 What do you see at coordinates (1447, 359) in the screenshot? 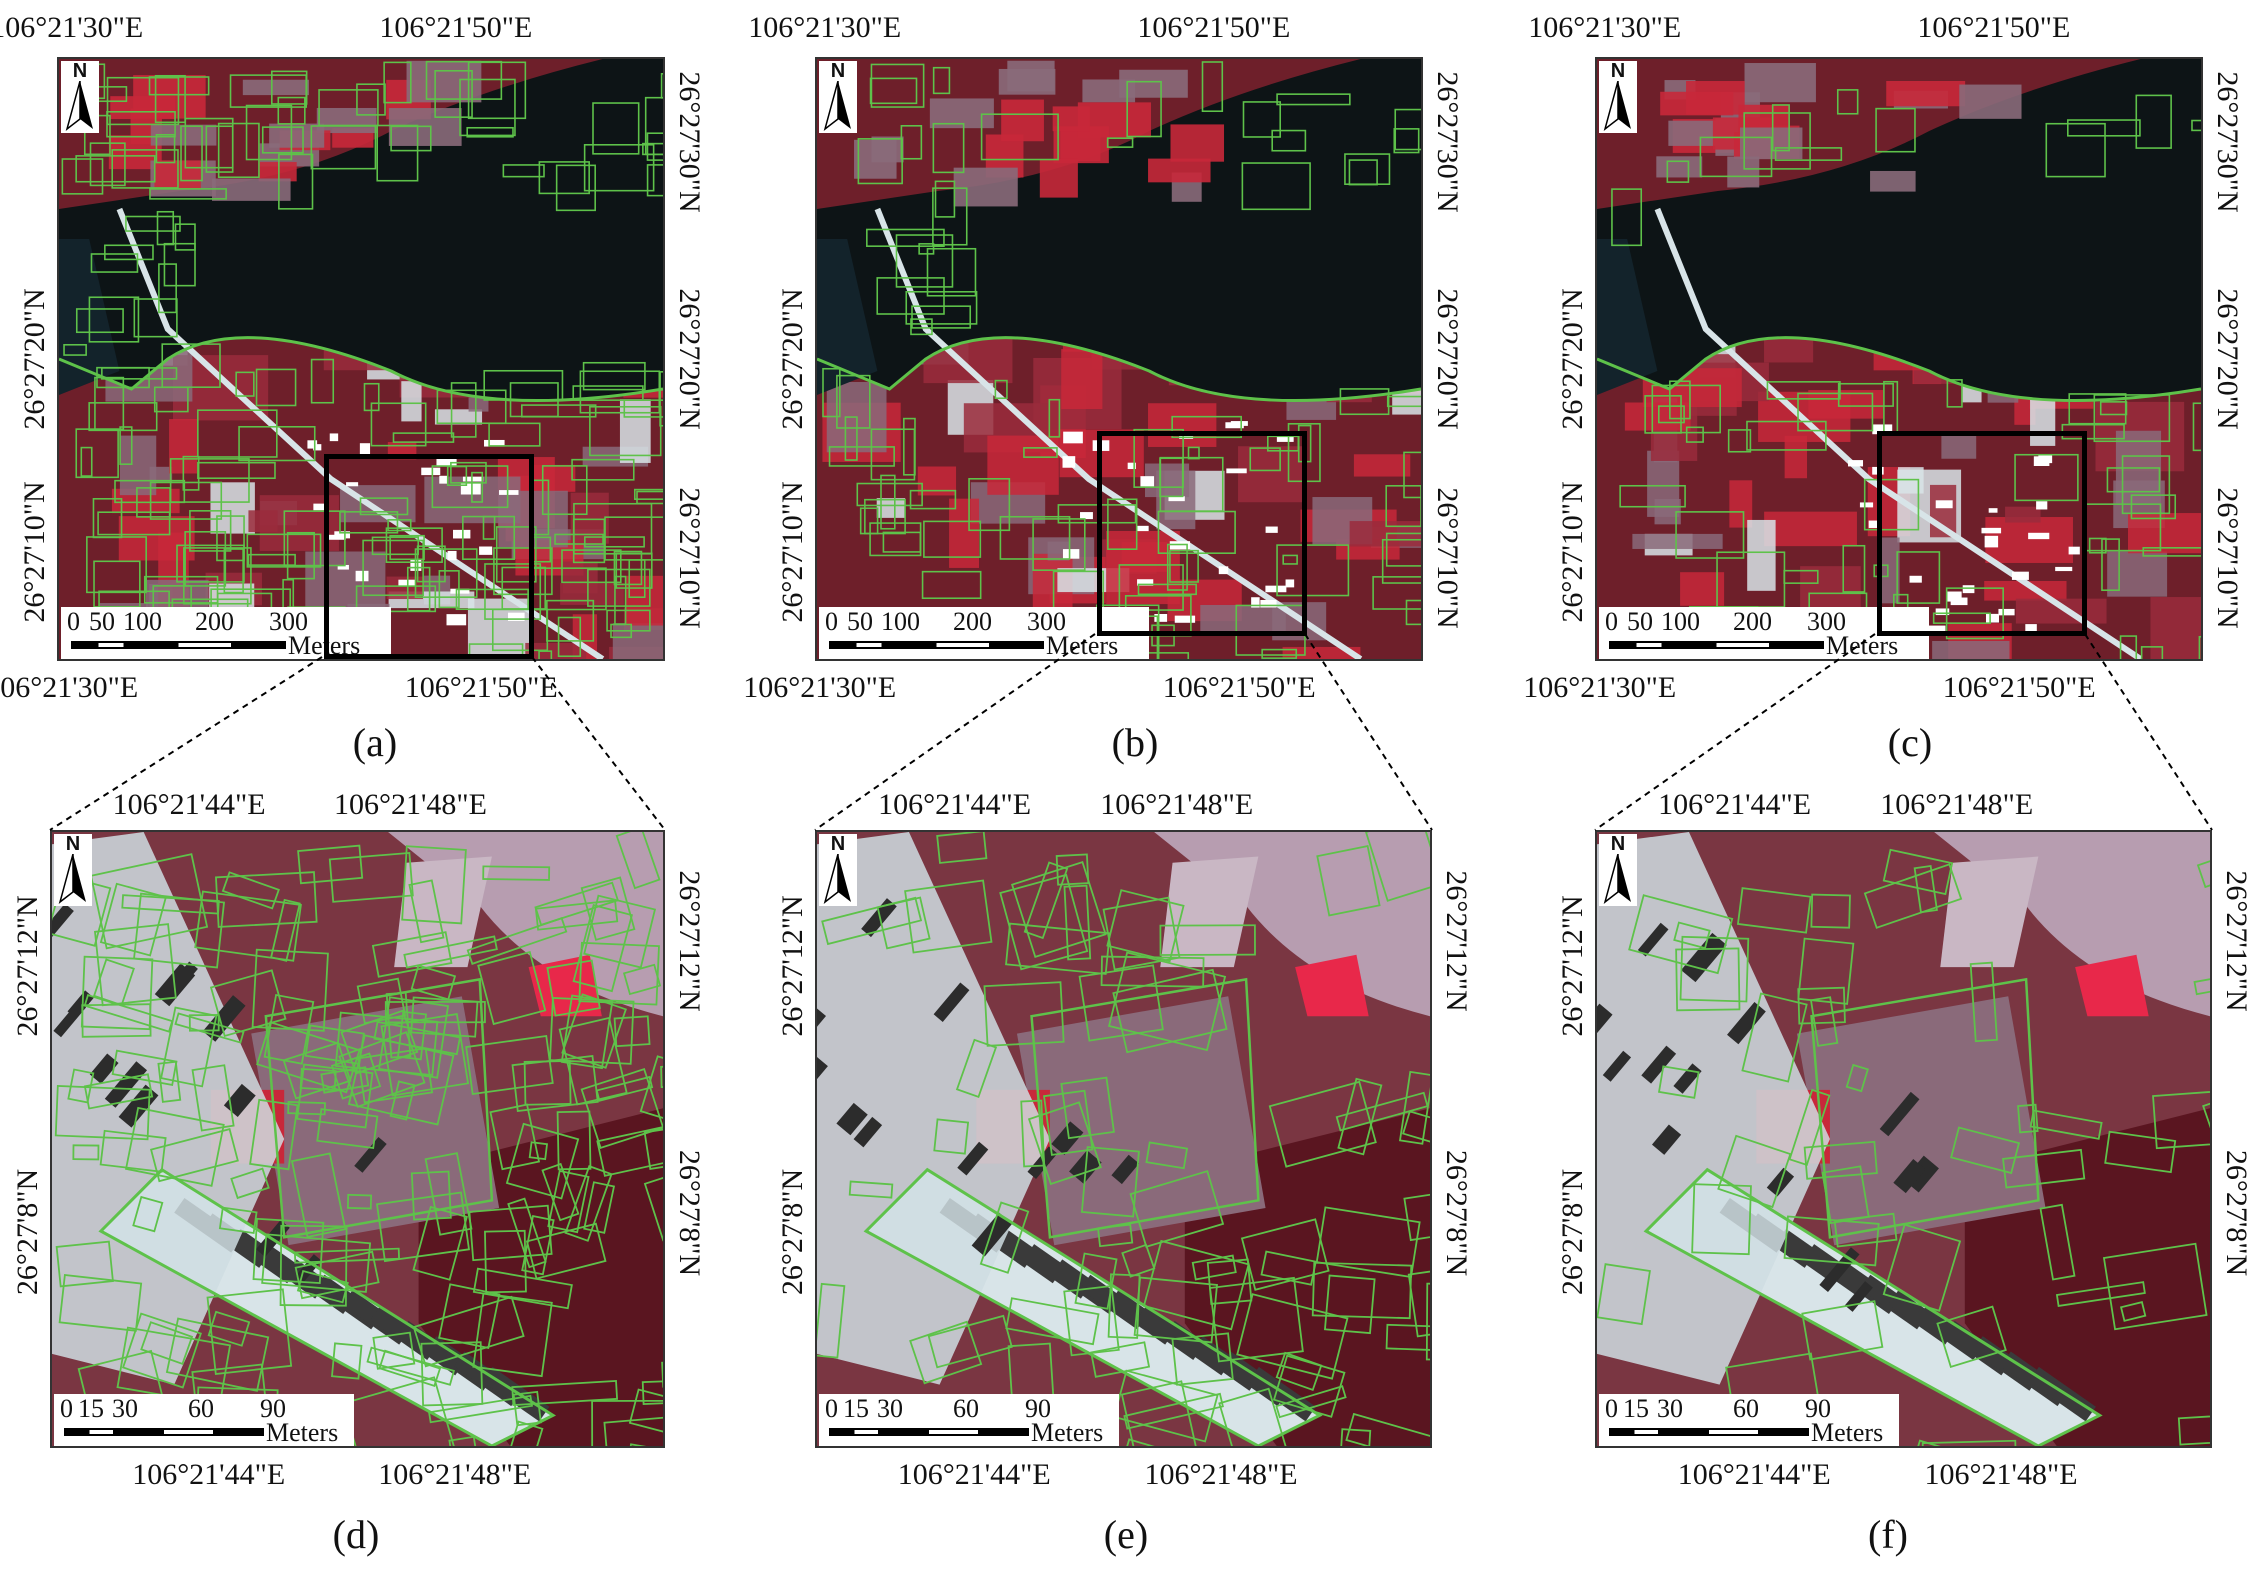
I see `right-latitude-label: 26°27'20"N` at bounding box center [1447, 359].